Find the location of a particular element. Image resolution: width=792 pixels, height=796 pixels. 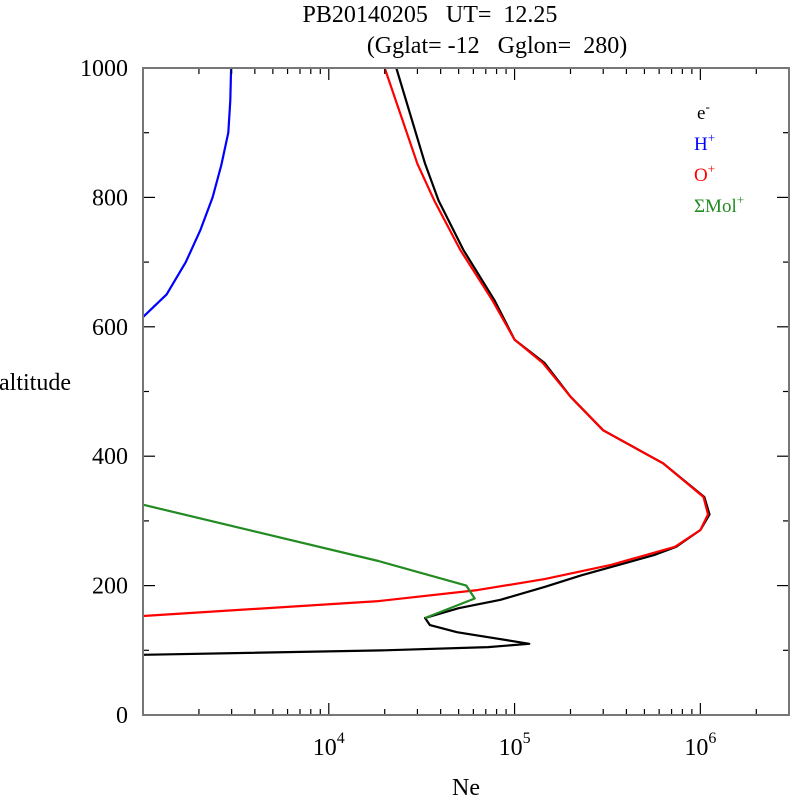

y-tick-label: 600 is located at coordinates (110, 328).